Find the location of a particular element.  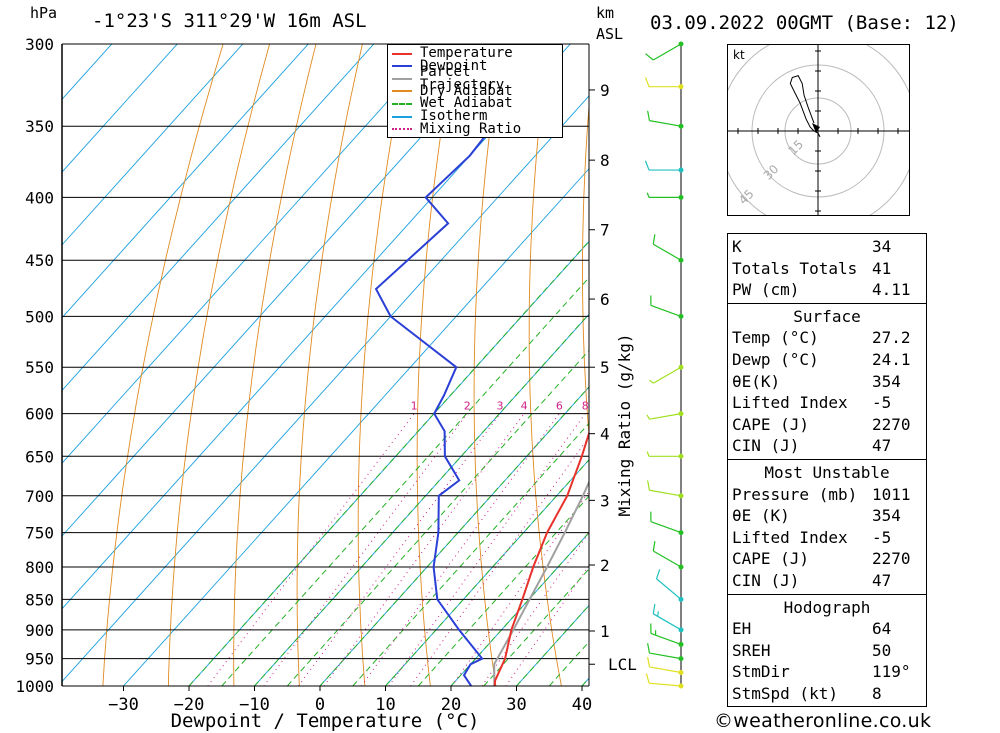

stat-row: Lifted Index -5 is located at coordinates (827, 538).